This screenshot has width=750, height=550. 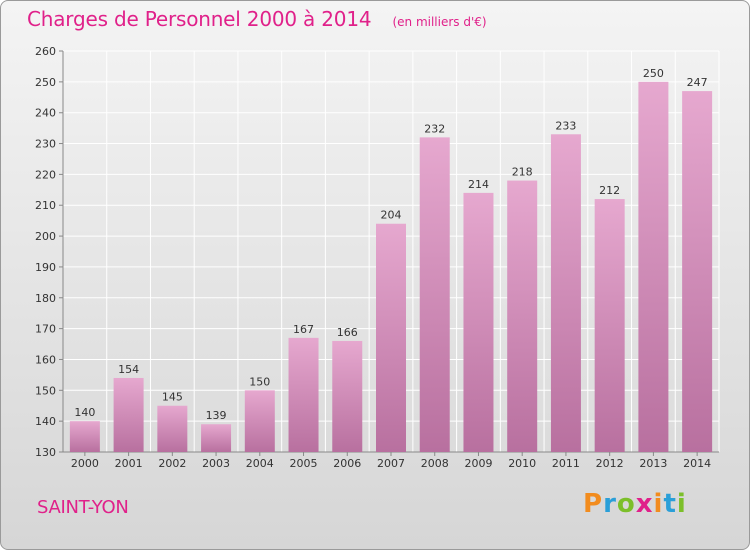 What do you see at coordinates (644, 504) in the screenshot?
I see `logo-letter: x` at bounding box center [644, 504].